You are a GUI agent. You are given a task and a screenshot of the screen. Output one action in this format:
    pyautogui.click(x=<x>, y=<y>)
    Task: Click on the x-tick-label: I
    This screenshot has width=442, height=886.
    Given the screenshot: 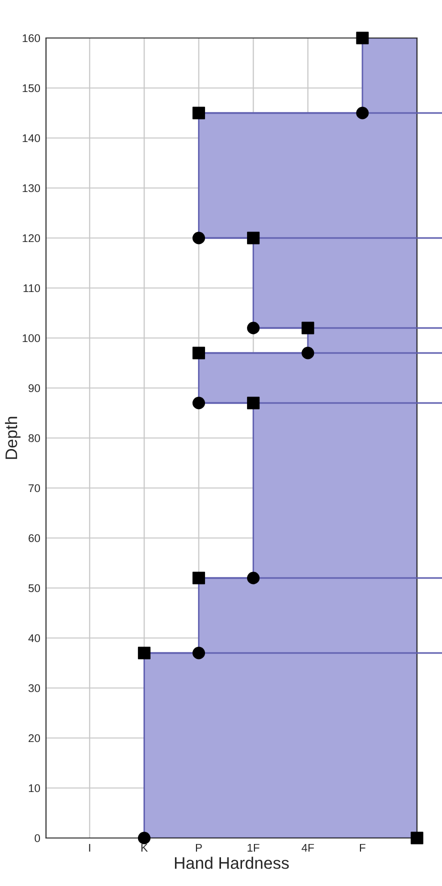 What is the action you would take?
    pyautogui.click(x=89, y=848)
    